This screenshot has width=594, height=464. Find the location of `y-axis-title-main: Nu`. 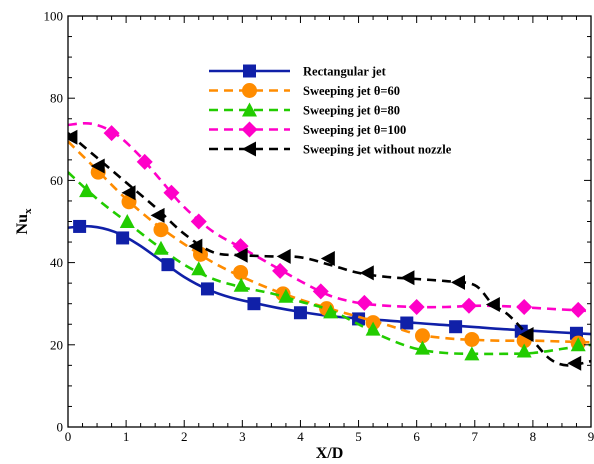

y-axis-title-main: Nu is located at coordinates (22, 224).